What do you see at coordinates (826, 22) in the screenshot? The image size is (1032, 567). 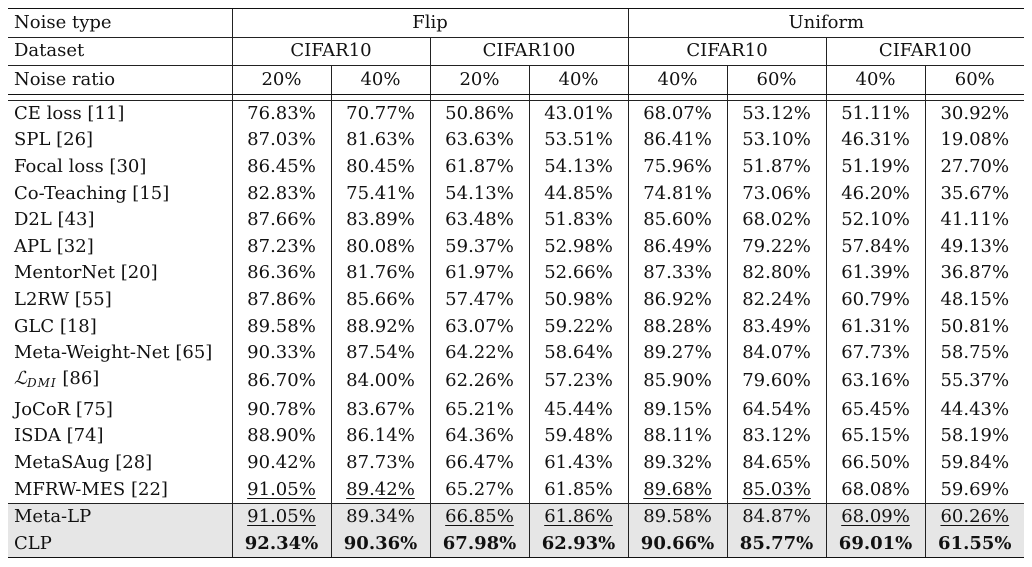 I see `group-uniform: Uniform` at bounding box center [826, 22].